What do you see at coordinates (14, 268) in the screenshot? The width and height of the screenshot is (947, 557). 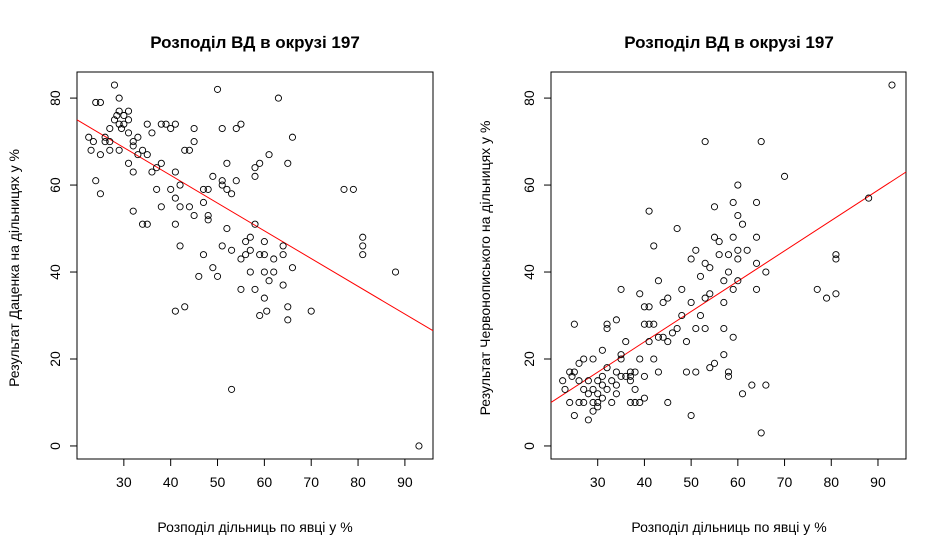 I see `y-axis-label-left: Результат Даценка на дільницях у %` at bounding box center [14, 268].